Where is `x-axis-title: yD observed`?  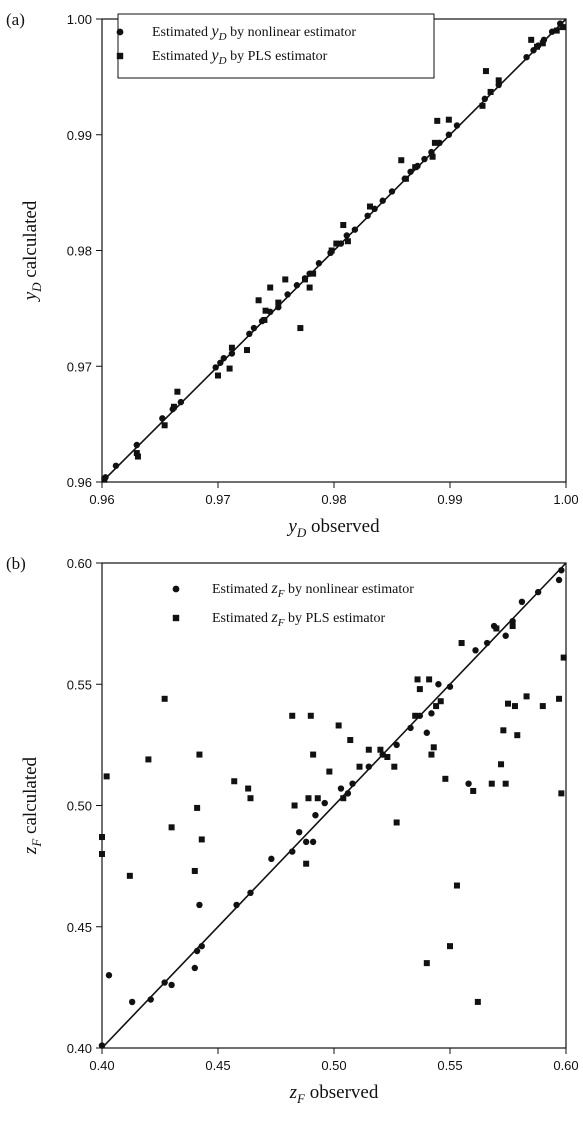
x-axis-title: yD observed is located at coordinates (333, 528).